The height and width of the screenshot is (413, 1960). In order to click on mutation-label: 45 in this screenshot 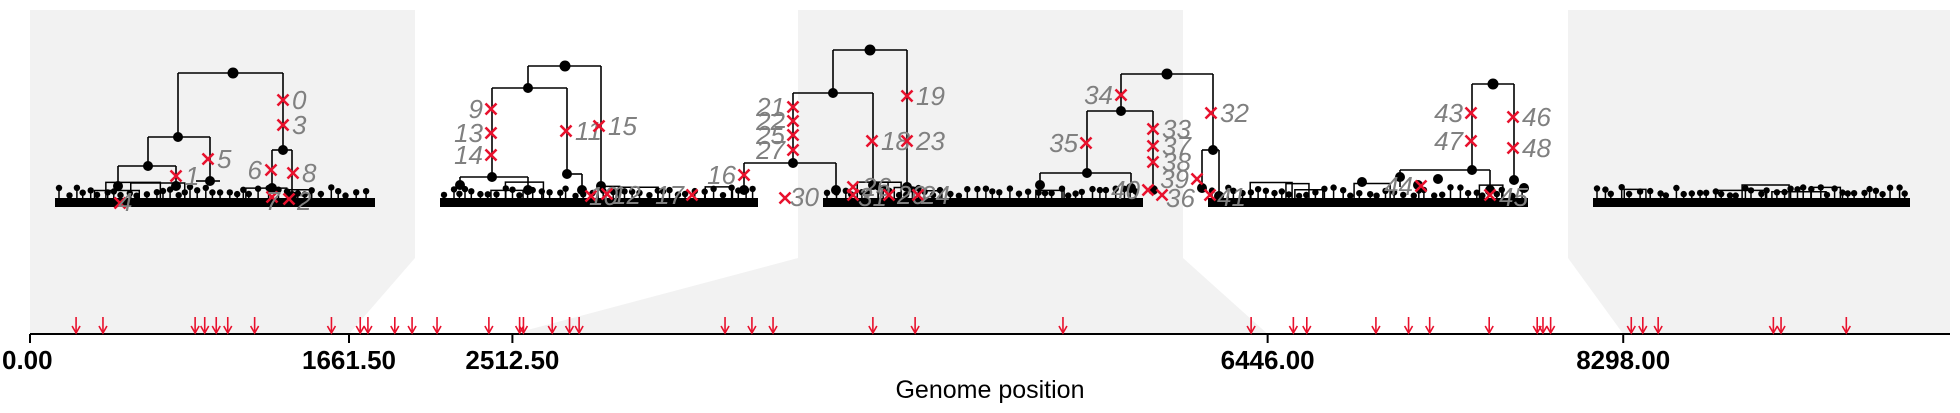, I will do `click(1513, 197)`.